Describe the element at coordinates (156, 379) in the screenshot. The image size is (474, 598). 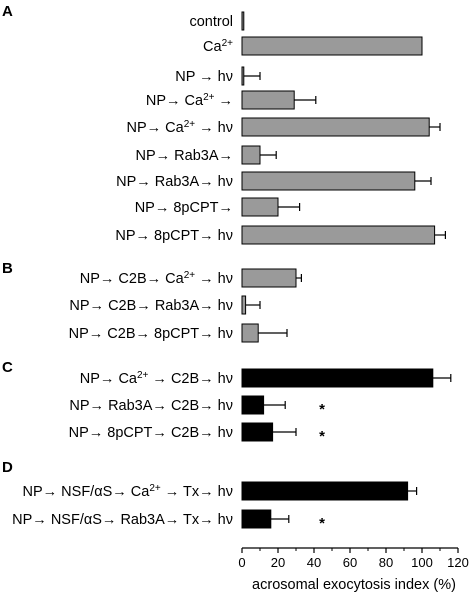
I see `row-label: NP→ Ca2+ → C2B→ hν` at that location.